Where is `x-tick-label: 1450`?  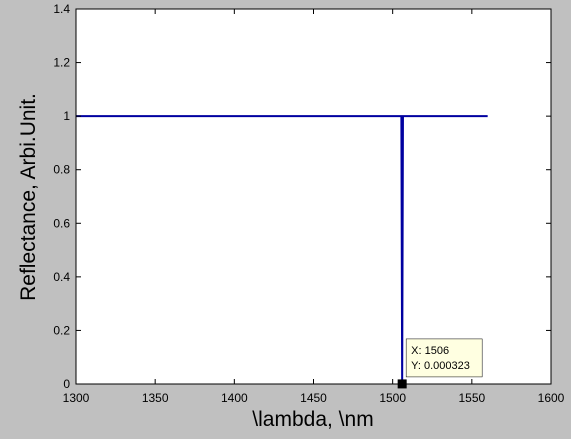 x-tick-label: 1450 is located at coordinates (313, 398).